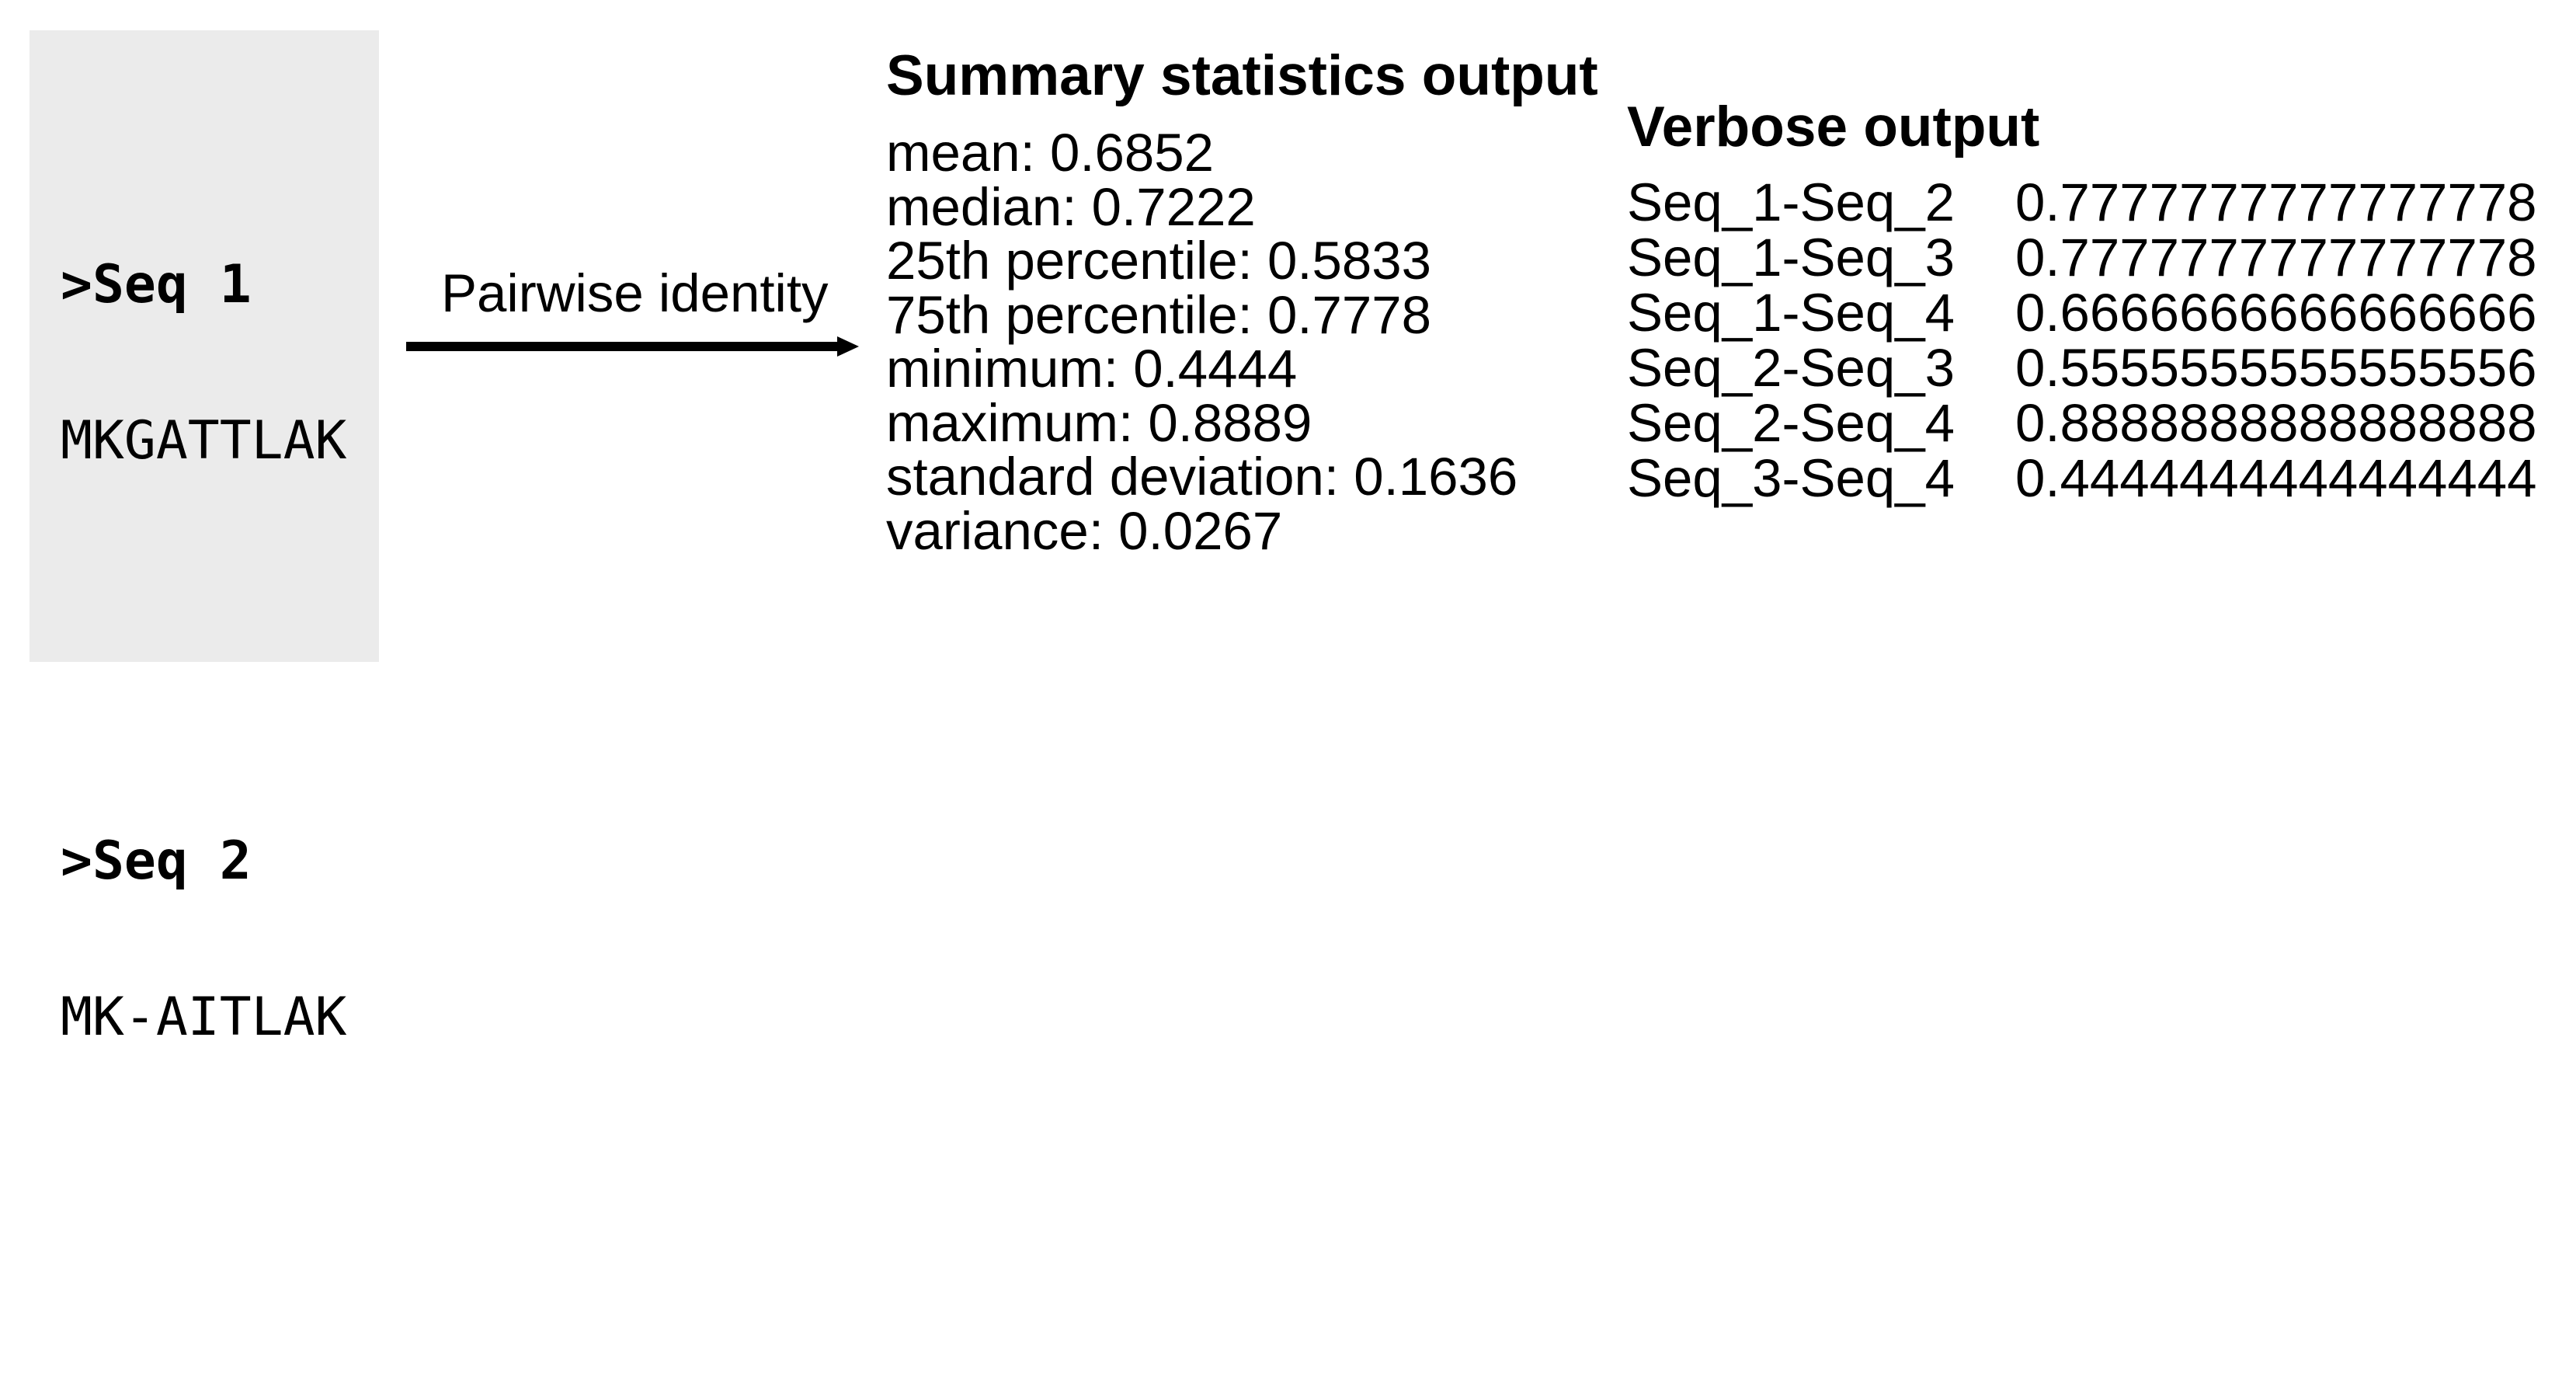  What do you see at coordinates (1791, 478) in the screenshot?
I see `pair-label: Seq_3-Seq_4` at bounding box center [1791, 478].